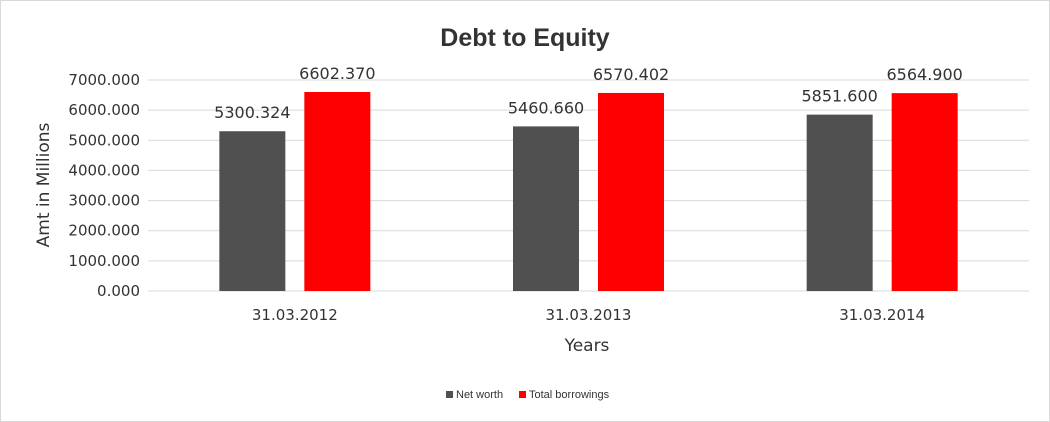 The image size is (1050, 422). Describe the element at coordinates (104, 80) in the screenshot. I see `y-tick-label: 7000.000` at that location.